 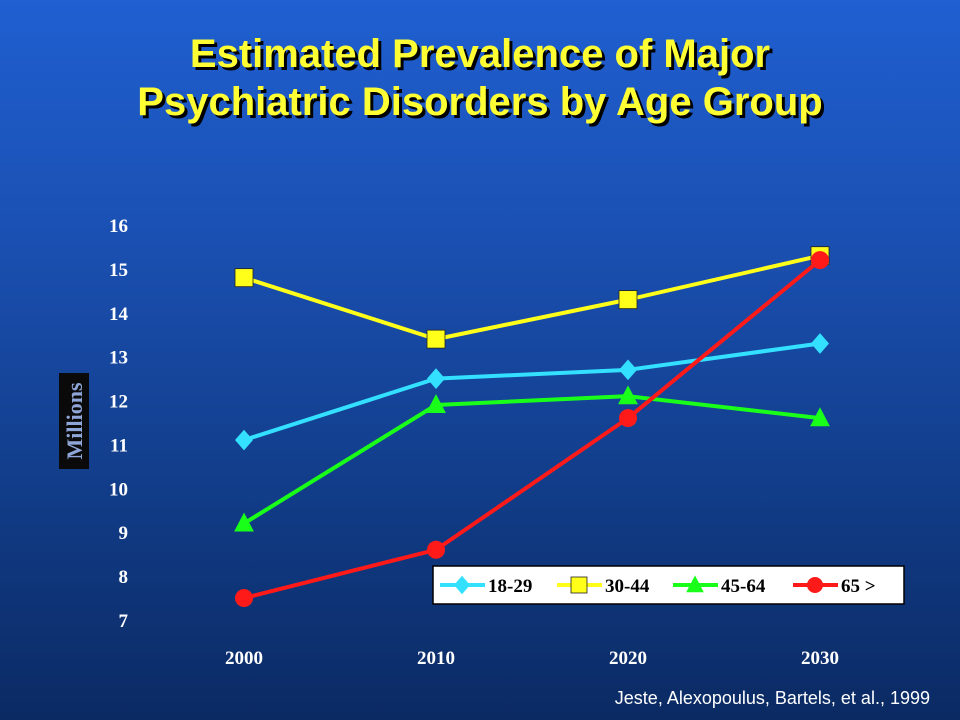 What do you see at coordinates (668, 585) in the screenshot?
I see `legend: 18-29 30-44 45-64 65 >` at bounding box center [668, 585].